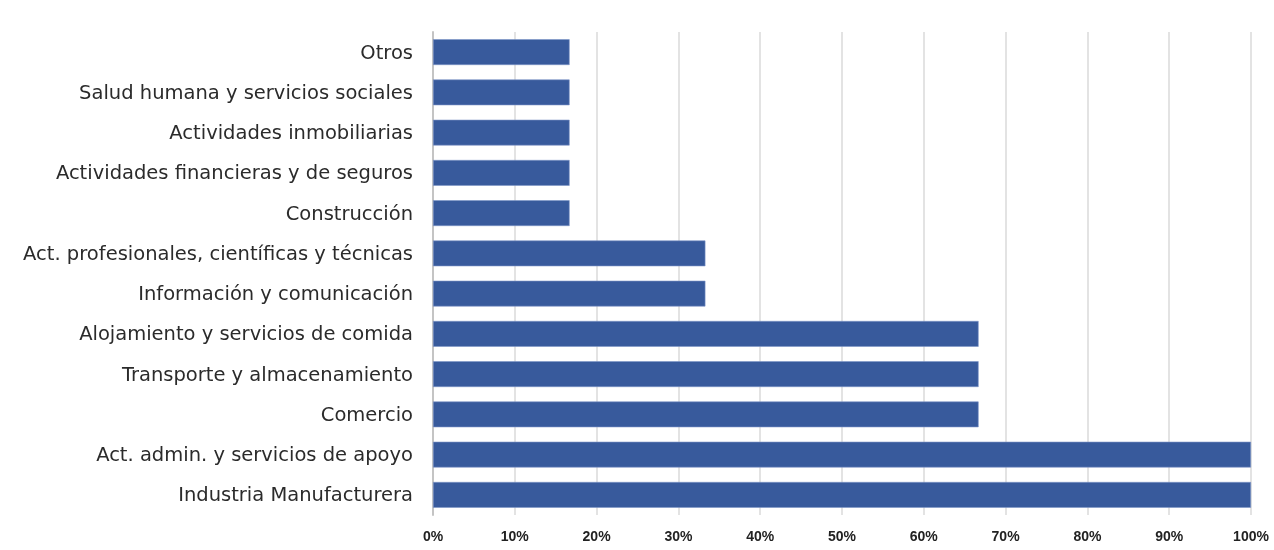 The width and height of the screenshot is (1274, 550). Describe the element at coordinates (386, 52) in the screenshot. I see `y-tick-label: Otros` at that location.